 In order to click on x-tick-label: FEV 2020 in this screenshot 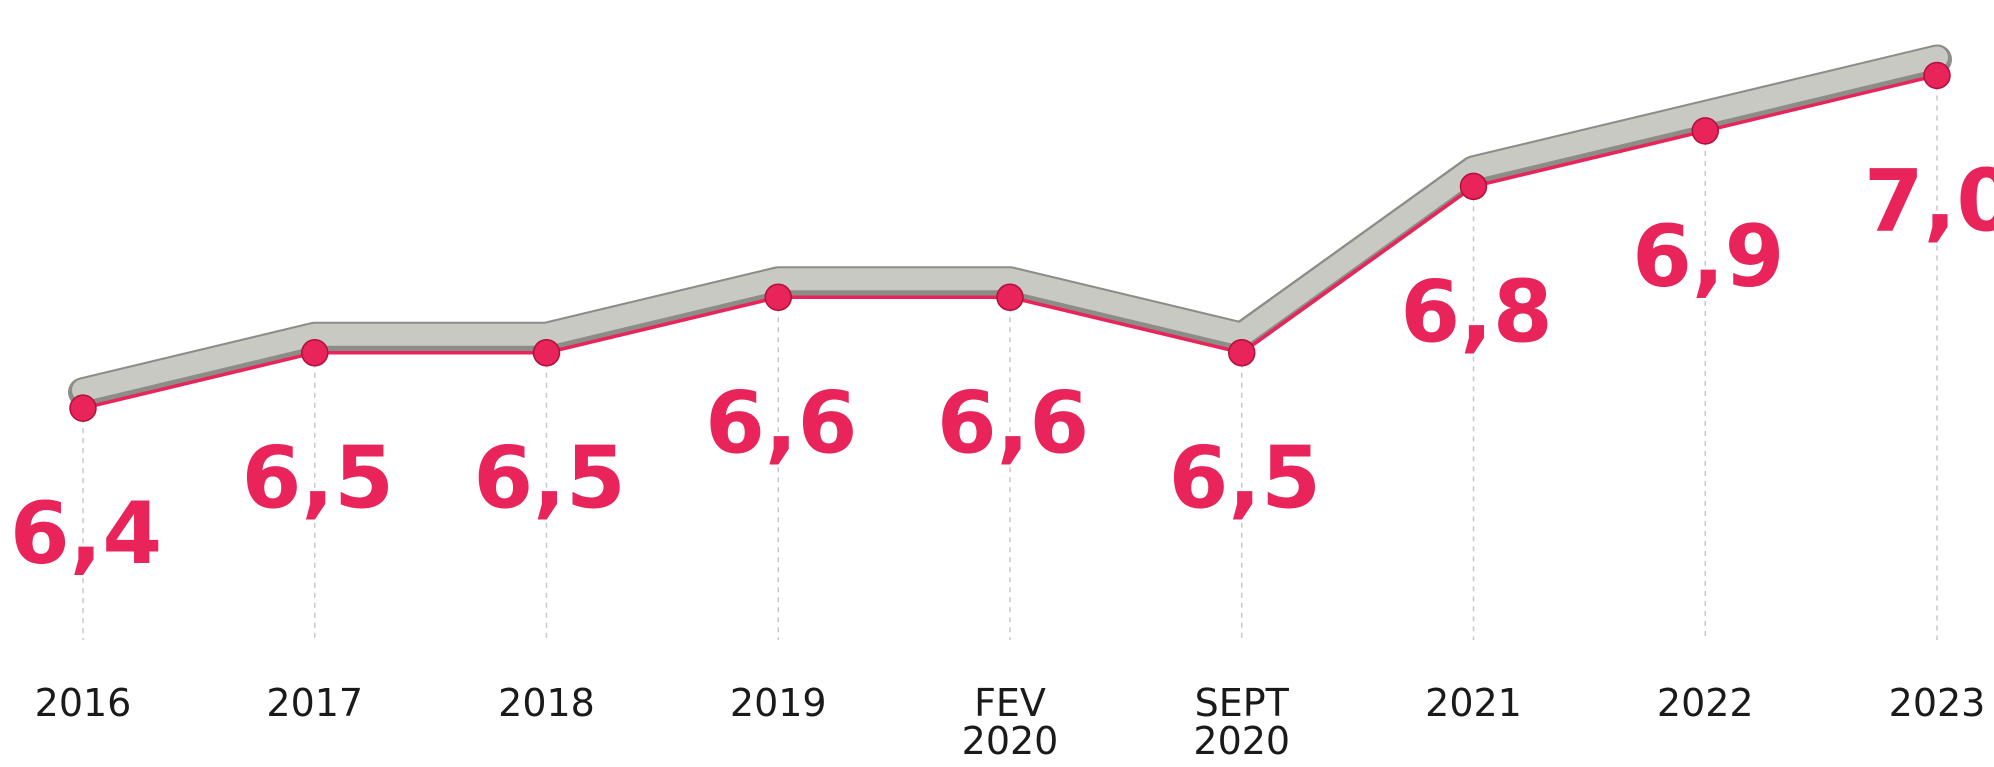, I will do `click(1010, 722)`.